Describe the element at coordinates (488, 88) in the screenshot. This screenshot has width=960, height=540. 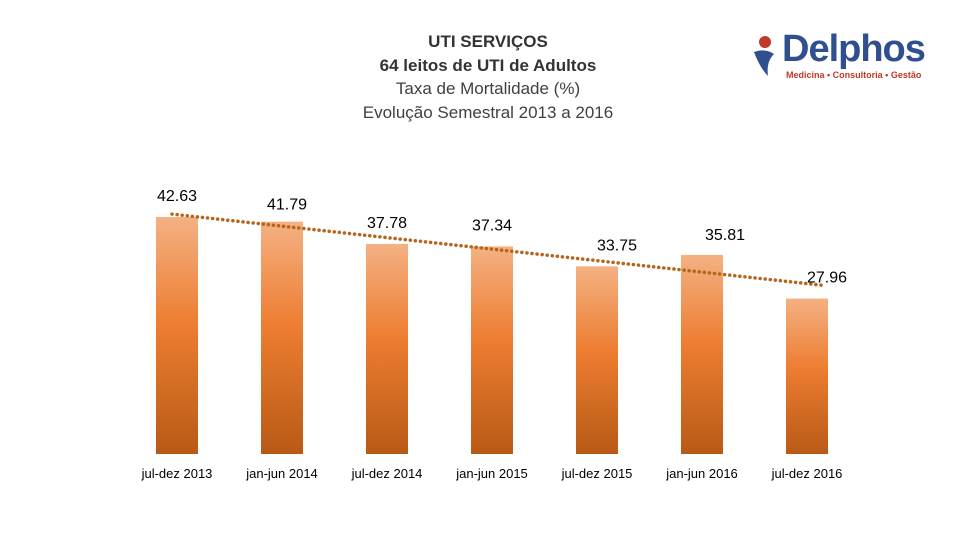
I see `title-line-3: Taxa de Mortalidade (%)` at that location.